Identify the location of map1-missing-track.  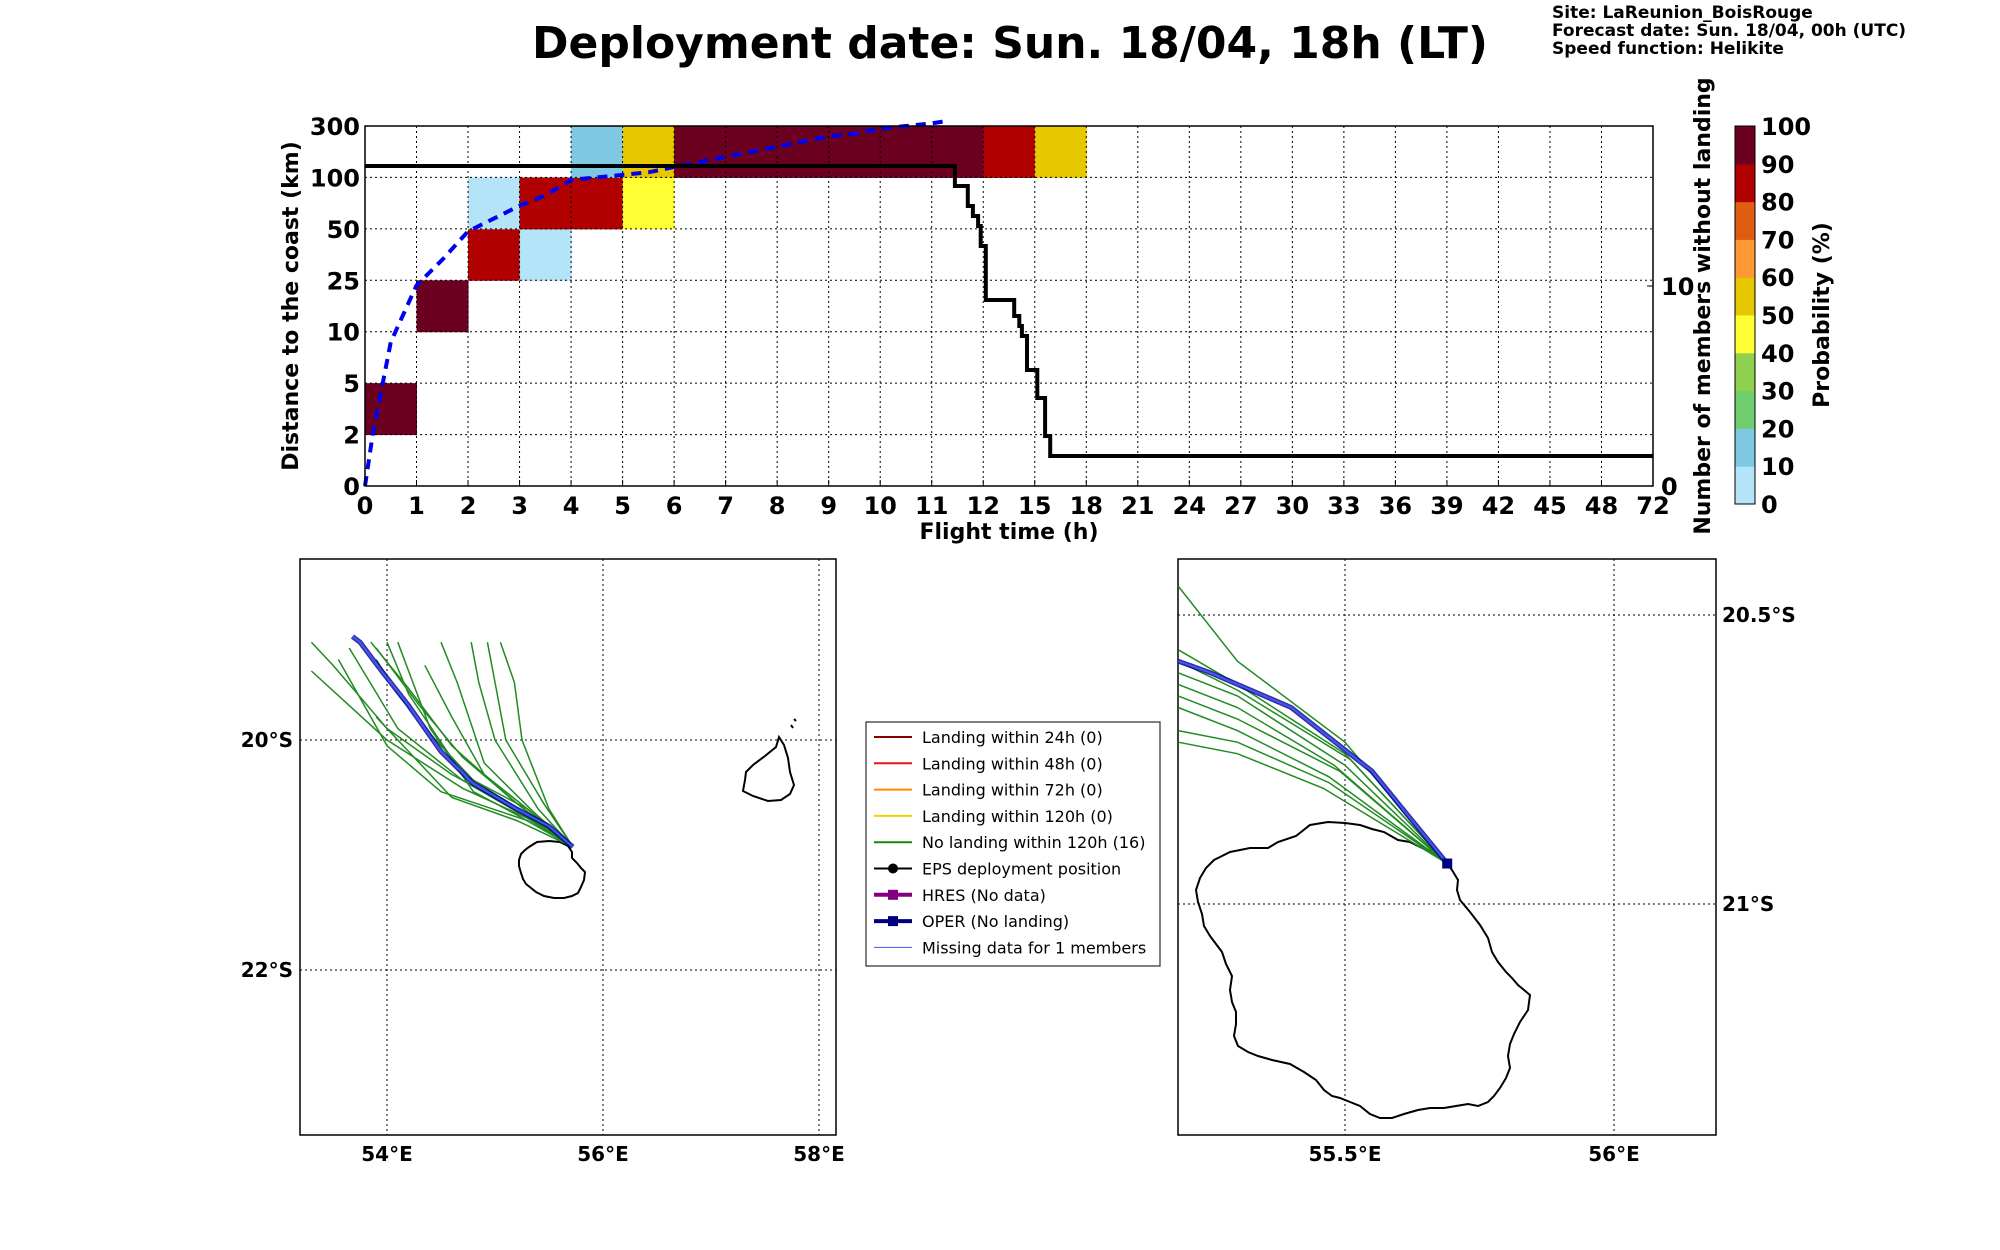
(462, 741).